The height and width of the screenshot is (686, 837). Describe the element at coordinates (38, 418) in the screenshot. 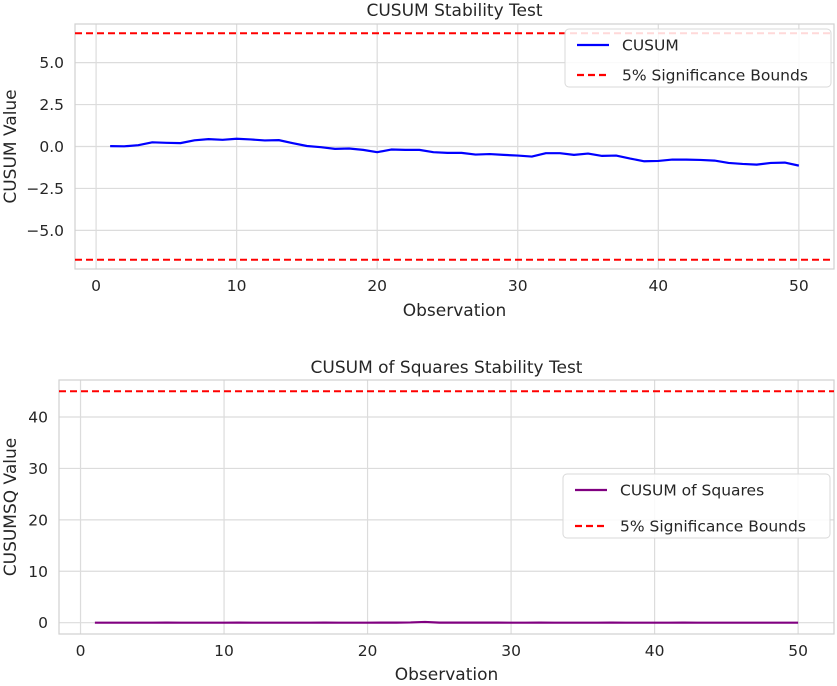

I see `y-tick-label: 40` at that location.